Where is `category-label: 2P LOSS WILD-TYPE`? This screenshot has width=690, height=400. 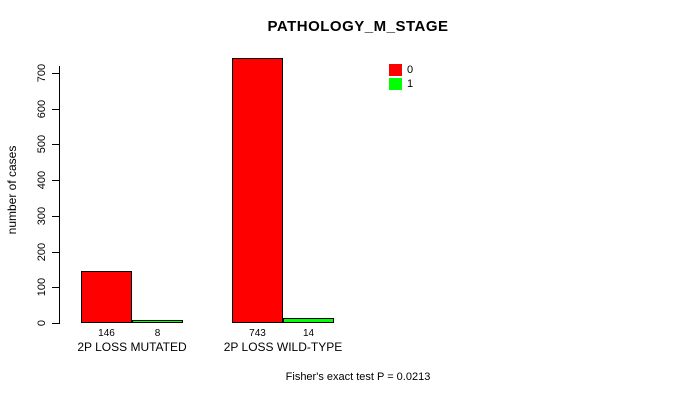 category-label: 2P LOSS WILD-TYPE is located at coordinates (283, 347).